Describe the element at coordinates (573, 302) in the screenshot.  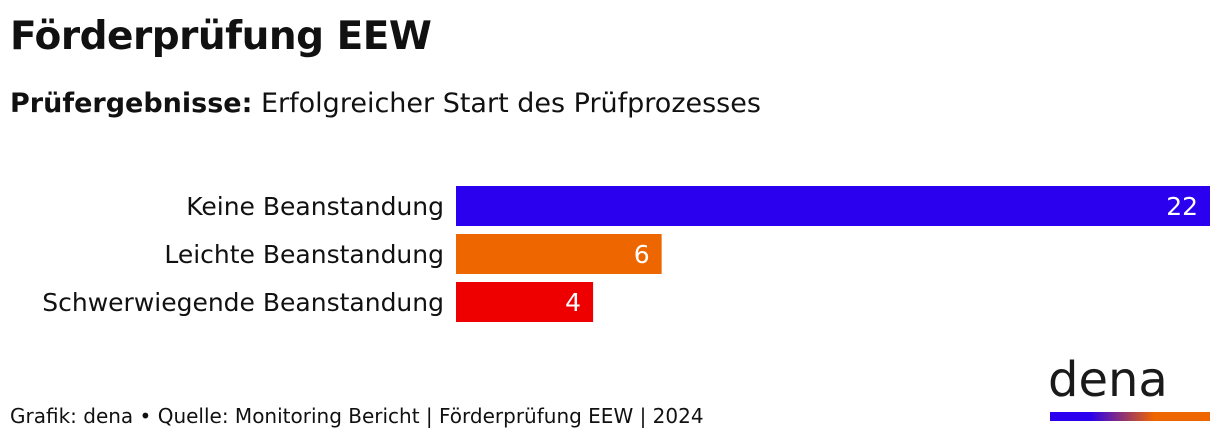
I see `data-label: 4` at that location.